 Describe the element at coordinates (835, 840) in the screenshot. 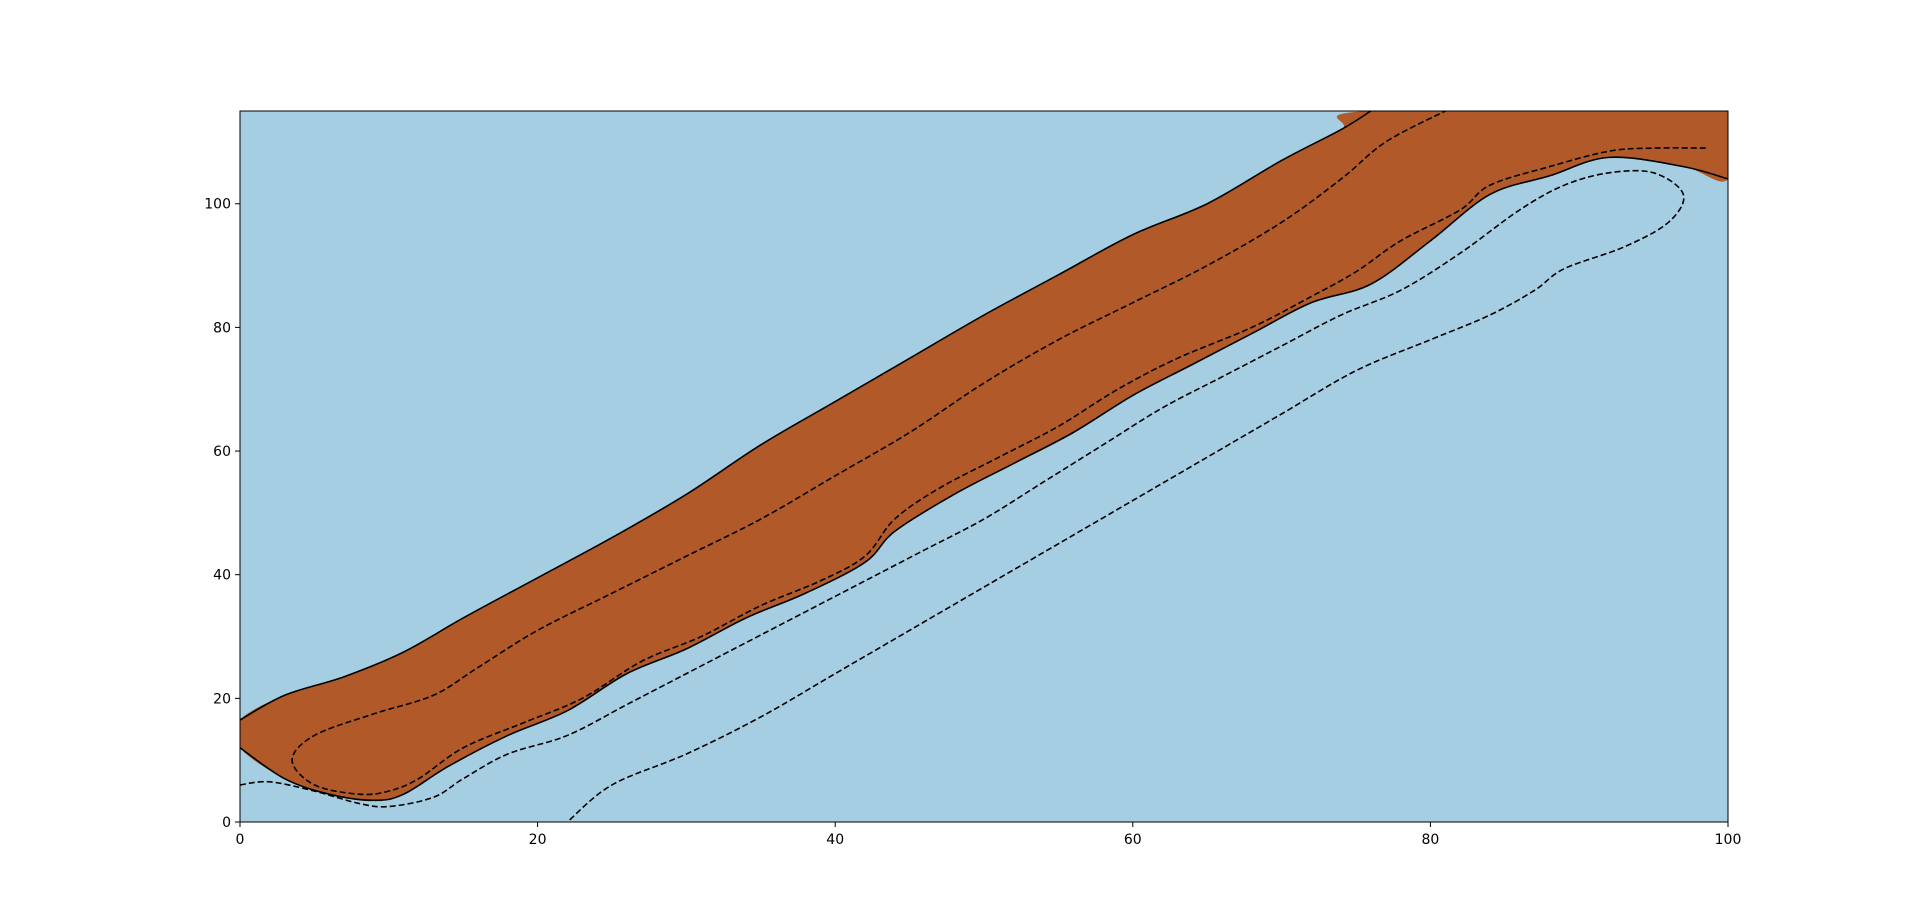

I see `x-tick-label: 40` at that location.